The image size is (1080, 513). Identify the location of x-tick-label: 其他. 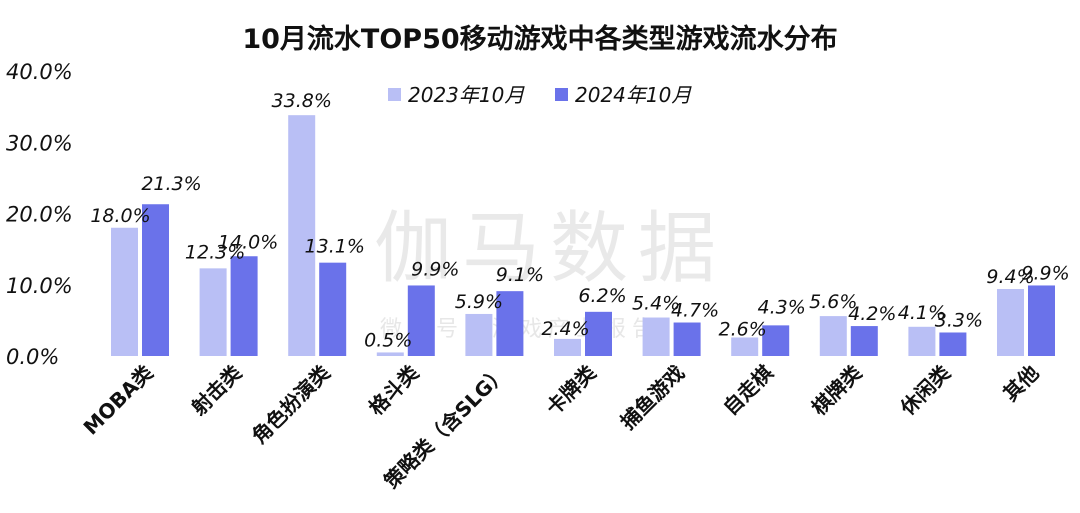
(1020, 383).